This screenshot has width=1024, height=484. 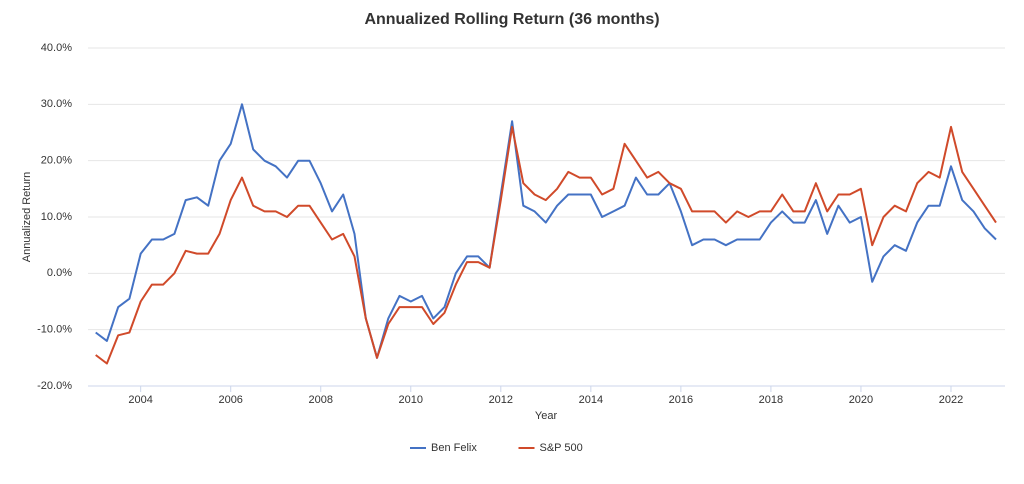 I want to click on y-tick-label: 0.0%, so click(x=59, y=273).